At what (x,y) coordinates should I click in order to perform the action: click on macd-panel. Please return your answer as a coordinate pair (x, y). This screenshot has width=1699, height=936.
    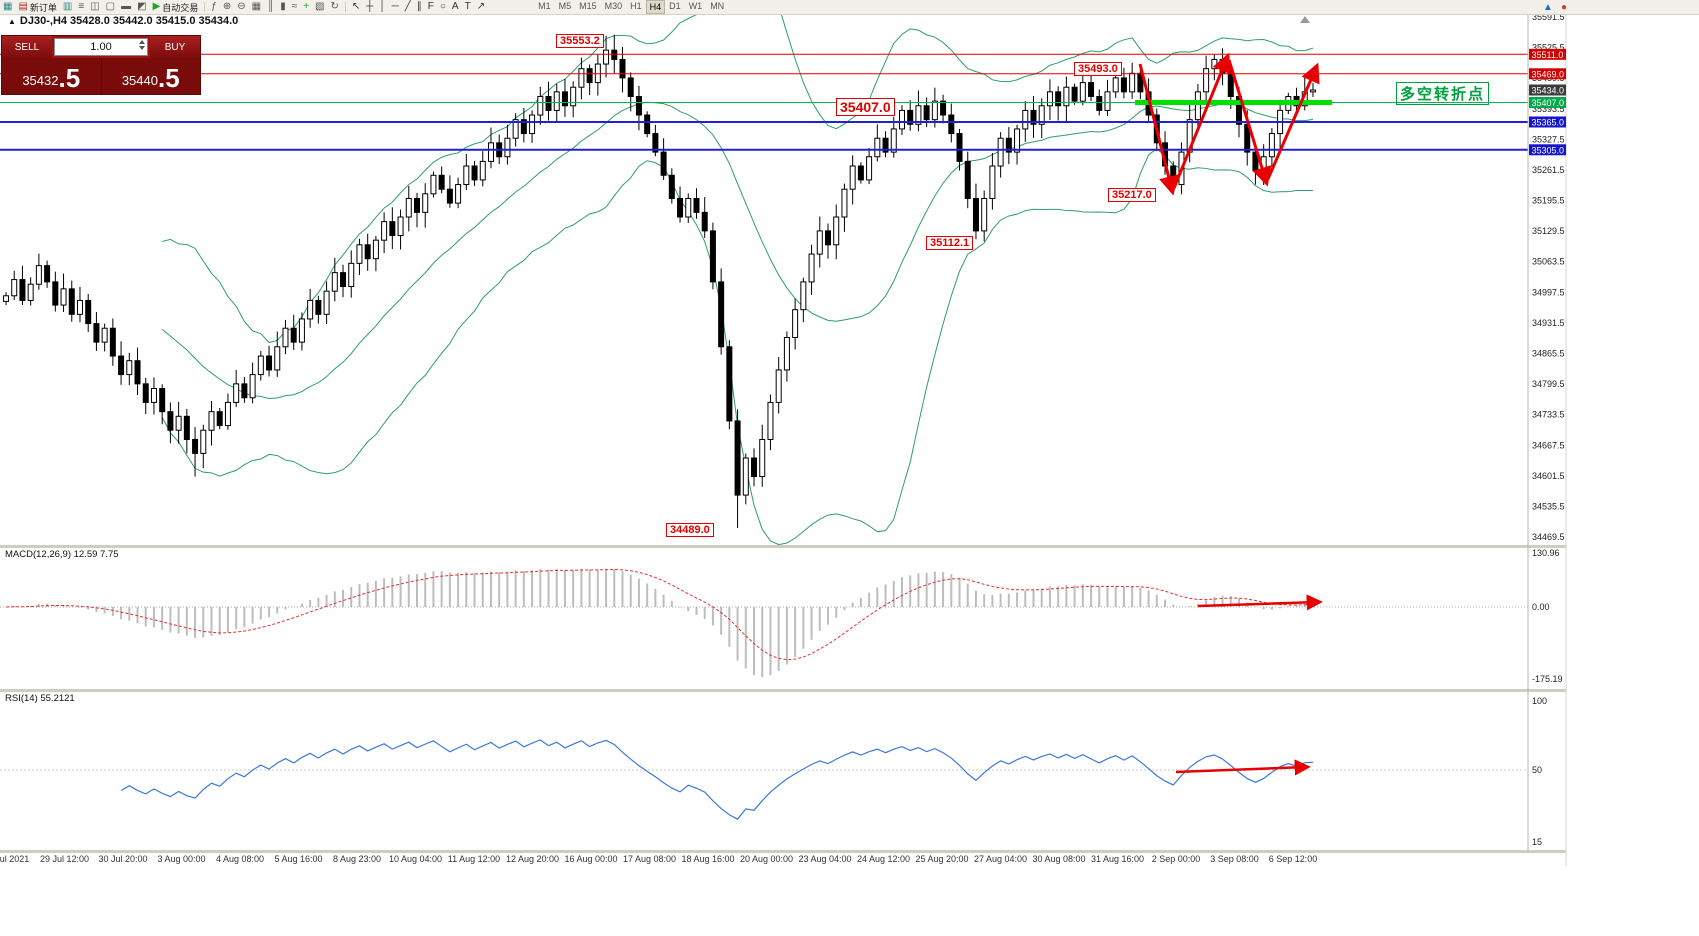
    Looking at the image, I should click on (764, 622).